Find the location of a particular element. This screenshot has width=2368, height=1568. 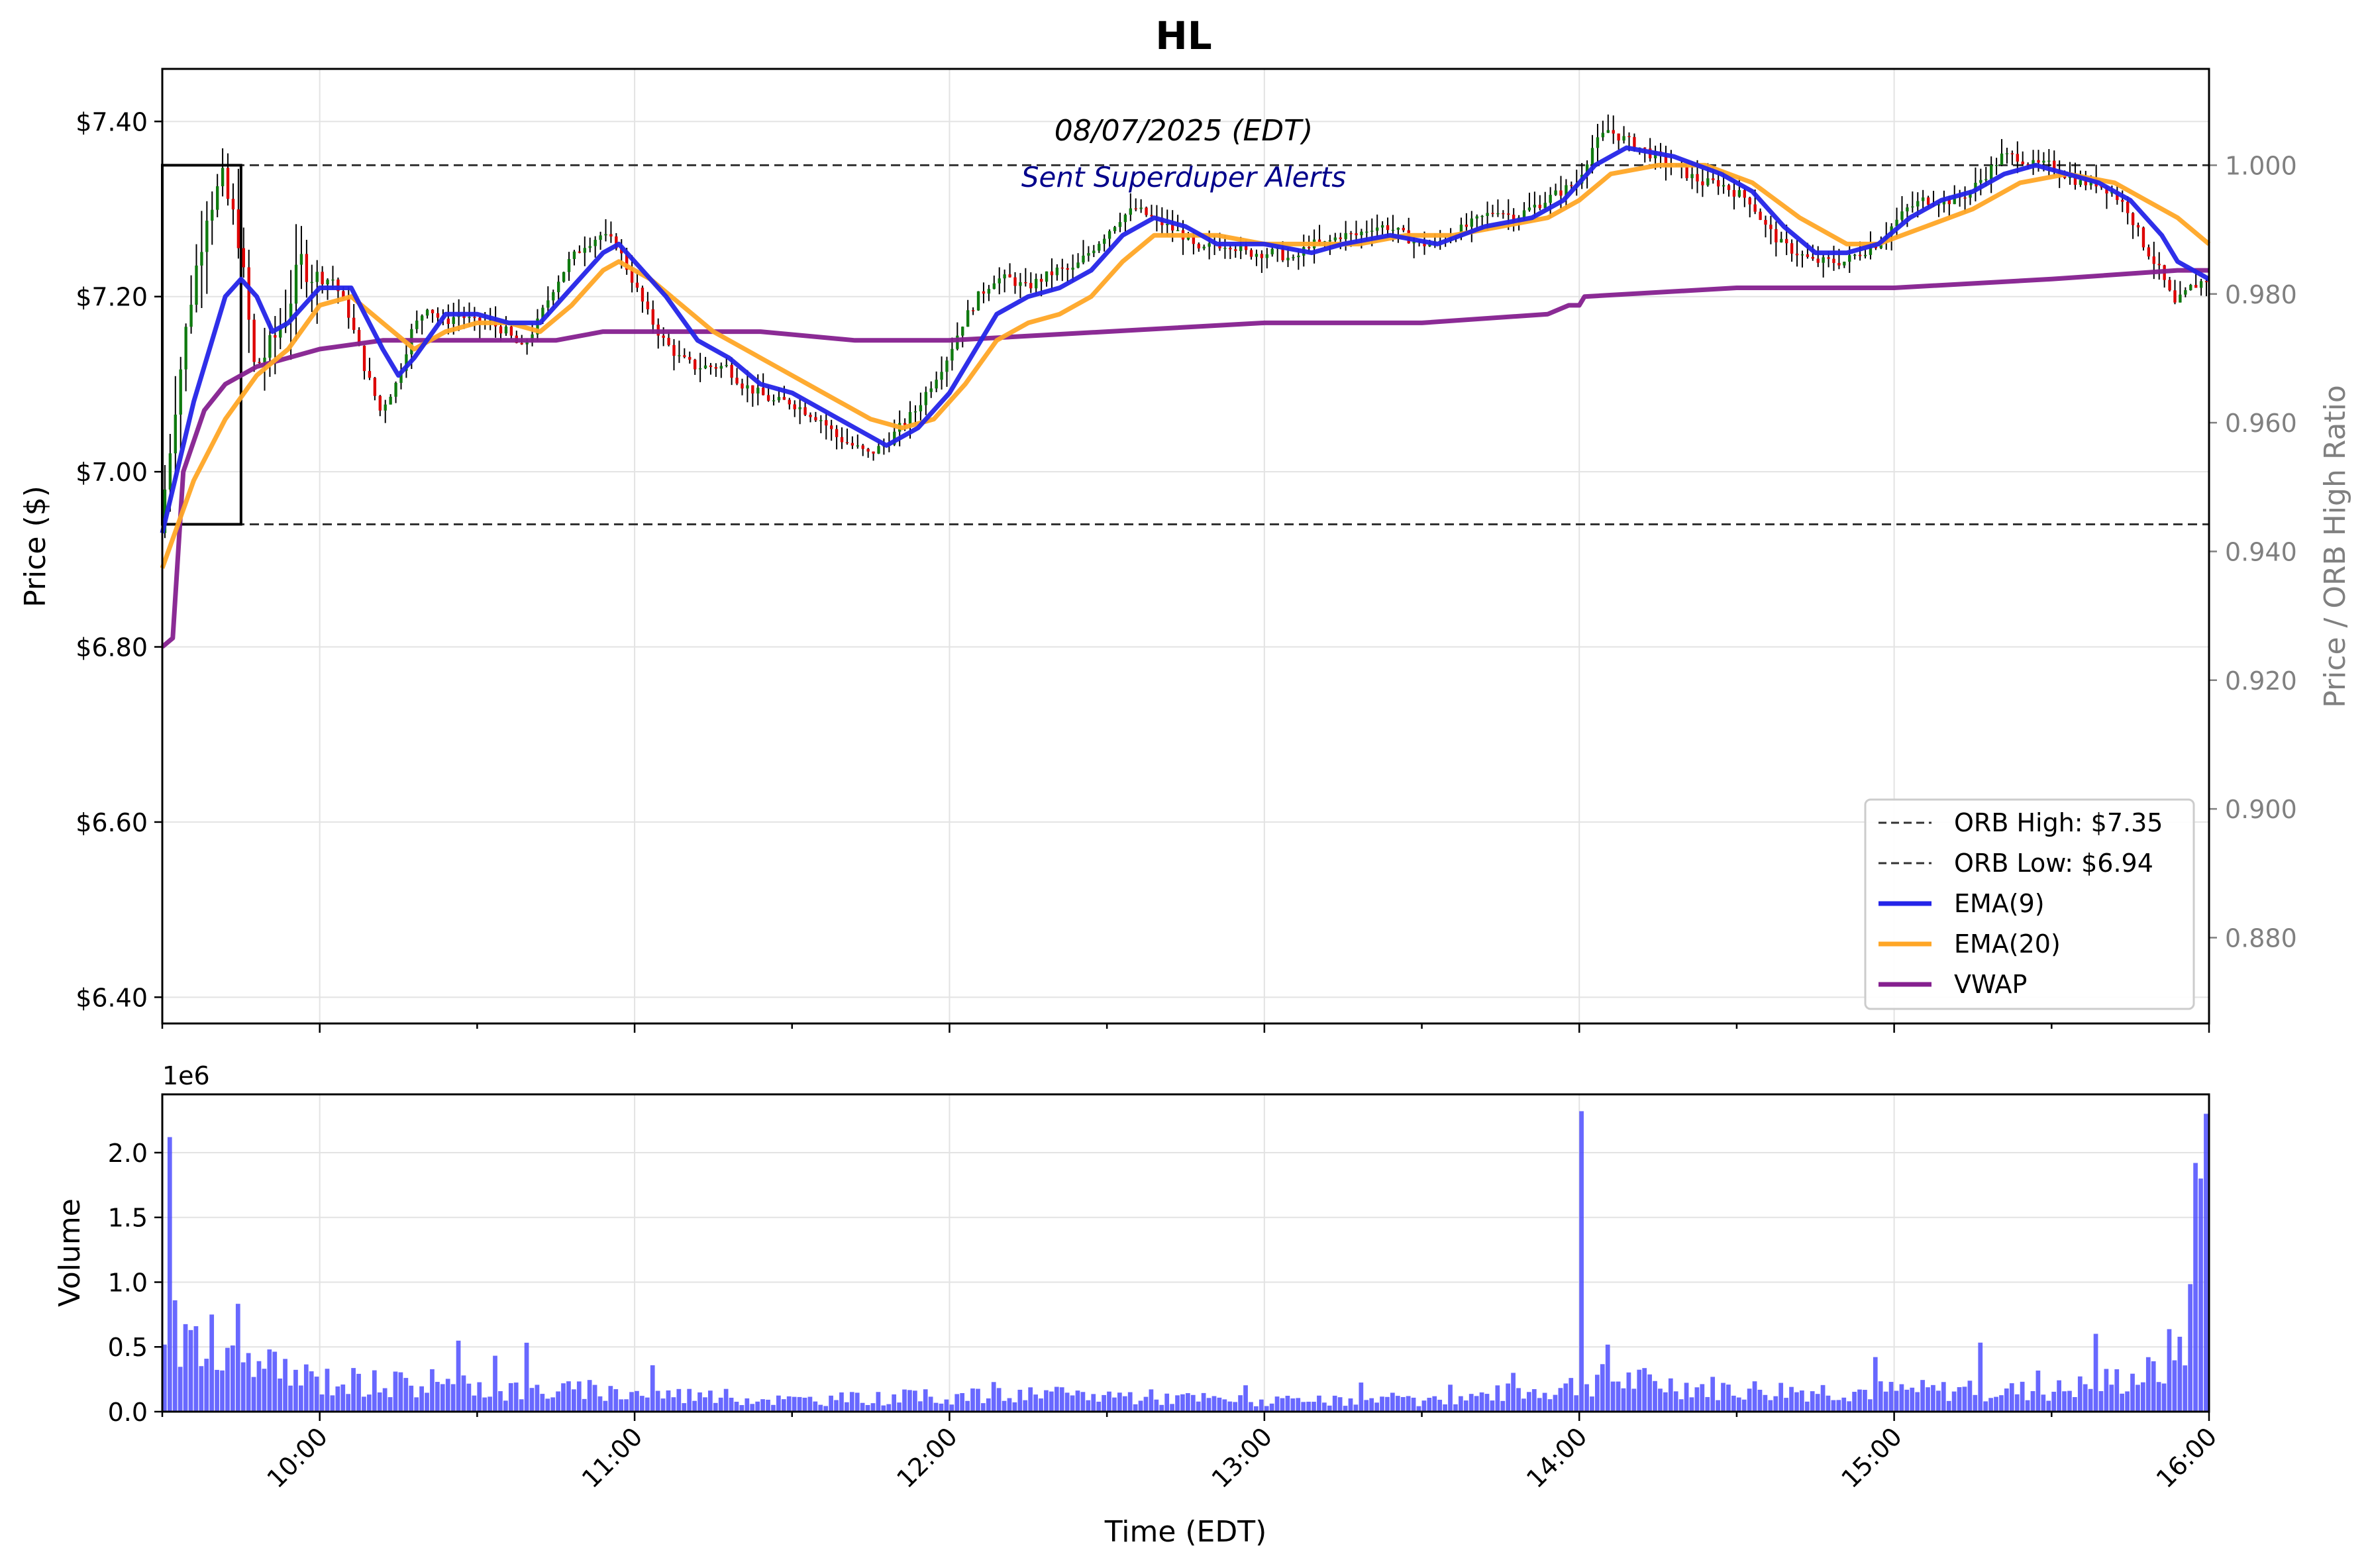

legend-entry-label: VWAP is located at coordinates (1991, 984).